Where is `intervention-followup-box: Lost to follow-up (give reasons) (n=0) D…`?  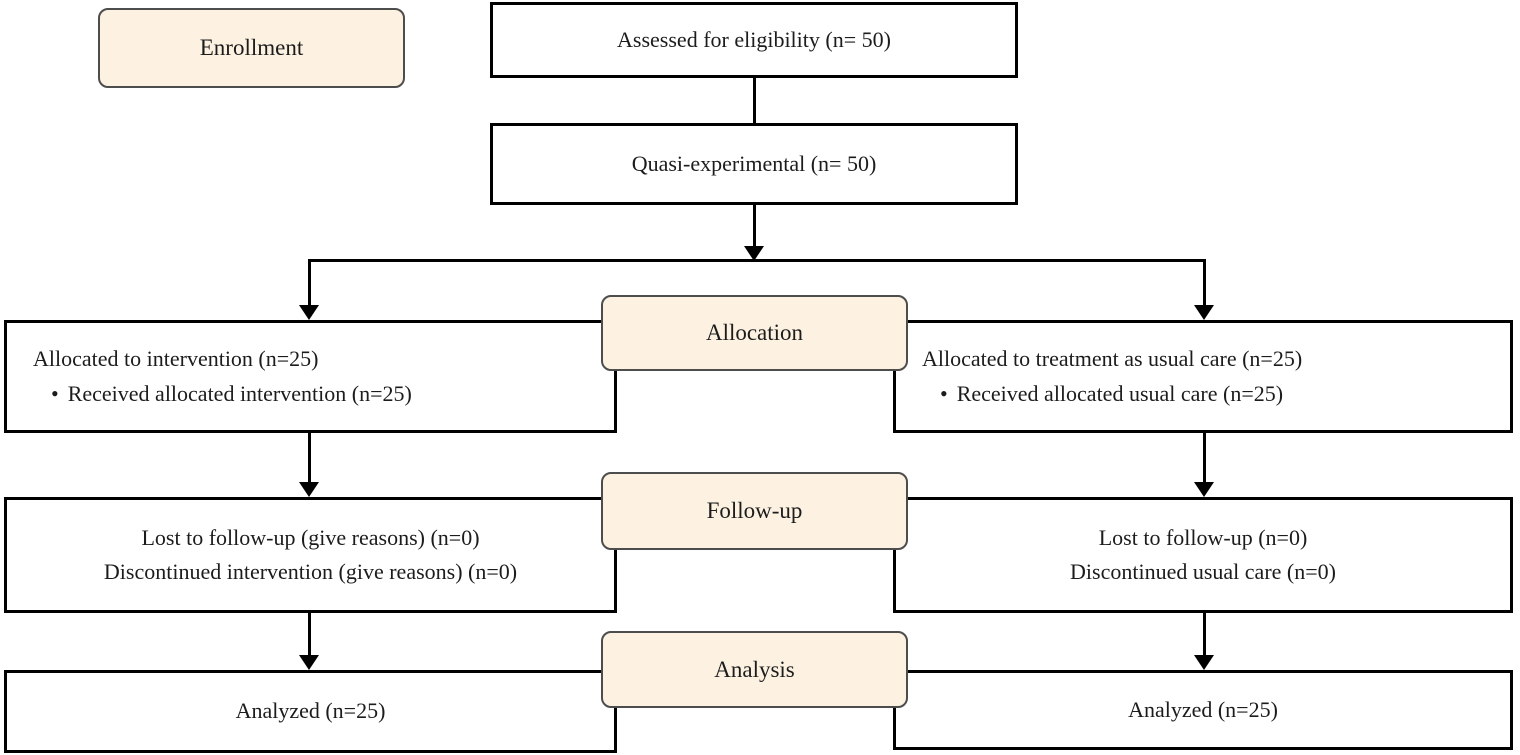 intervention-followup-box: Lost to follow-up (give reasons) (n=0) D… is located at coordinates (310, 555).